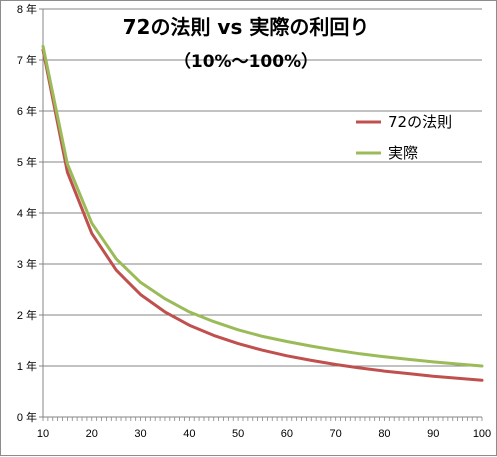 The image size is (497, 457). I want to click on x-tick-label: 20, so click(92, 434).